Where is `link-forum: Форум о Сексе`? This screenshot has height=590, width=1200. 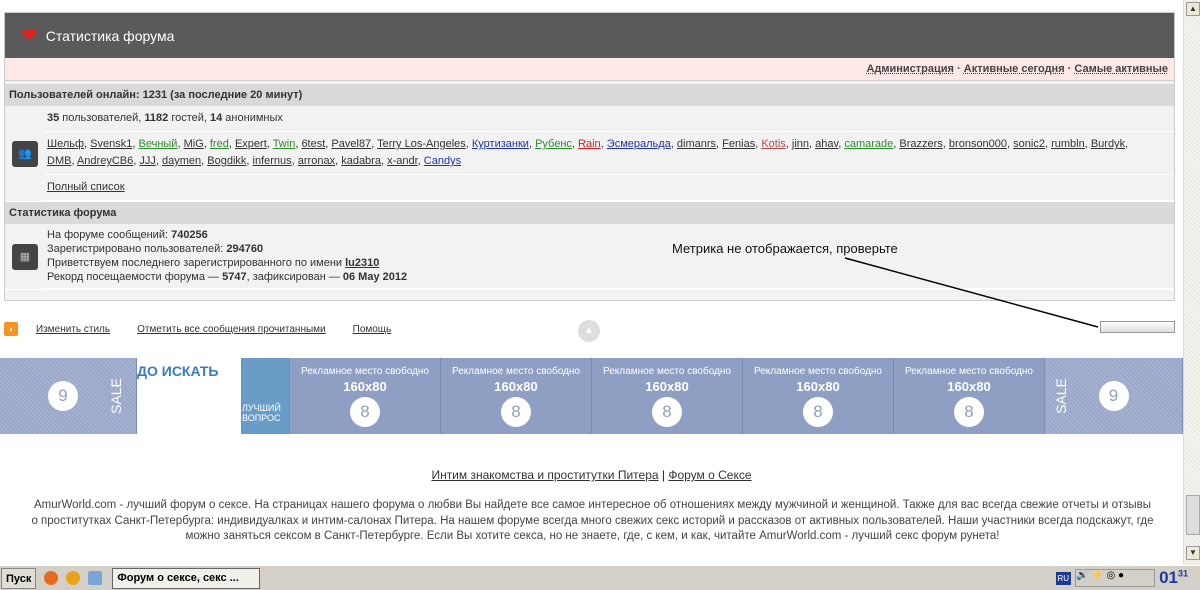 link-forum: Форум о Сексе is located at coordinates (710, 475).